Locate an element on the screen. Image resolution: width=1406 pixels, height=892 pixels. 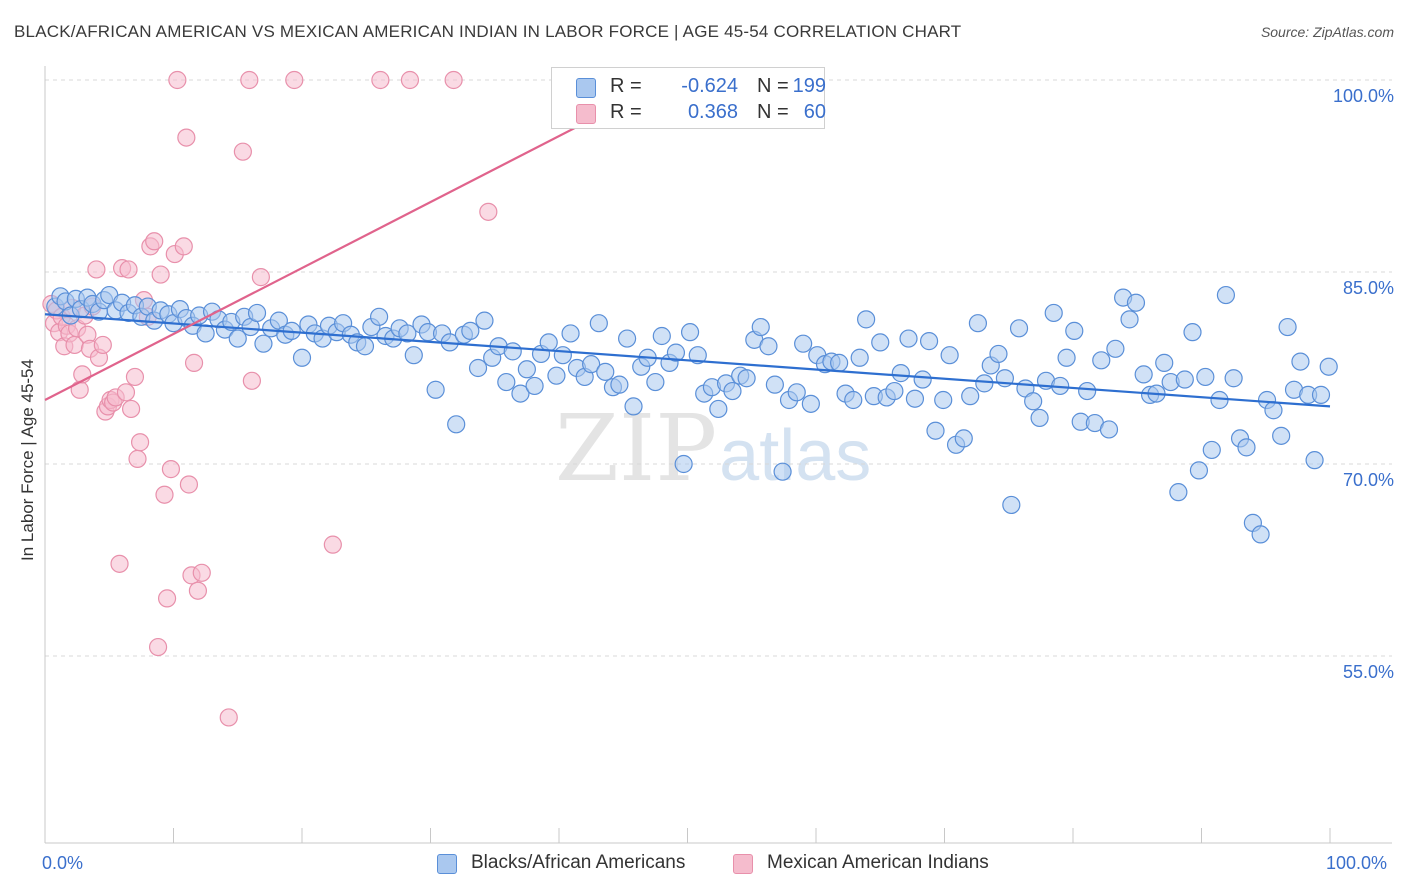
trend-line-blacks-african-americans is located at coordinates (687, 360).